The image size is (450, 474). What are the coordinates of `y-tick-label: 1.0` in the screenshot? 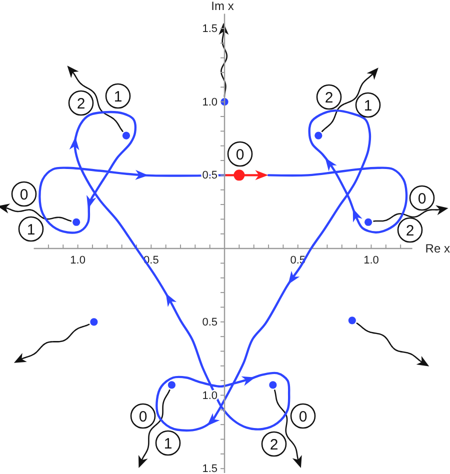 It's located at (210, 102).